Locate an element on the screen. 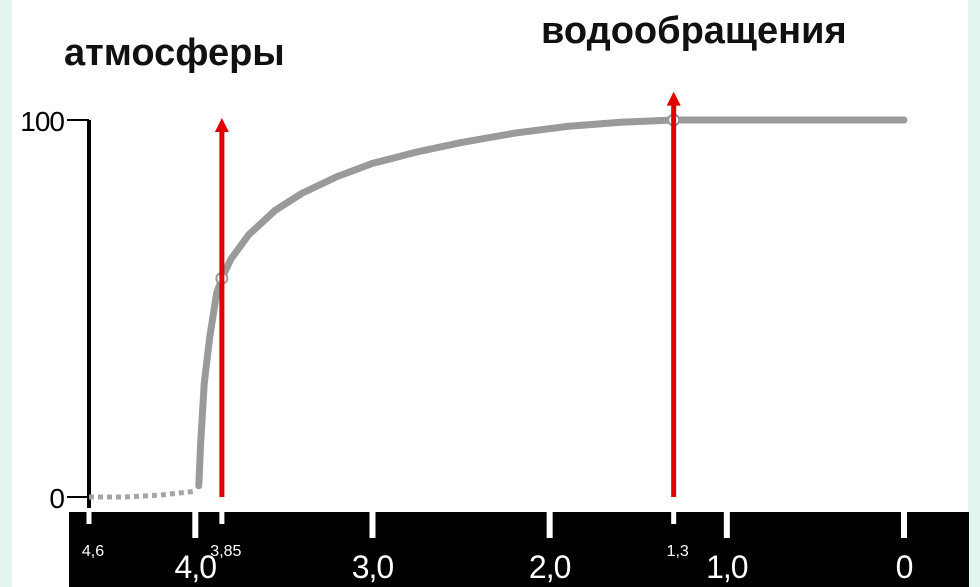  dotted-series-line is located at coordinates (142, 494).